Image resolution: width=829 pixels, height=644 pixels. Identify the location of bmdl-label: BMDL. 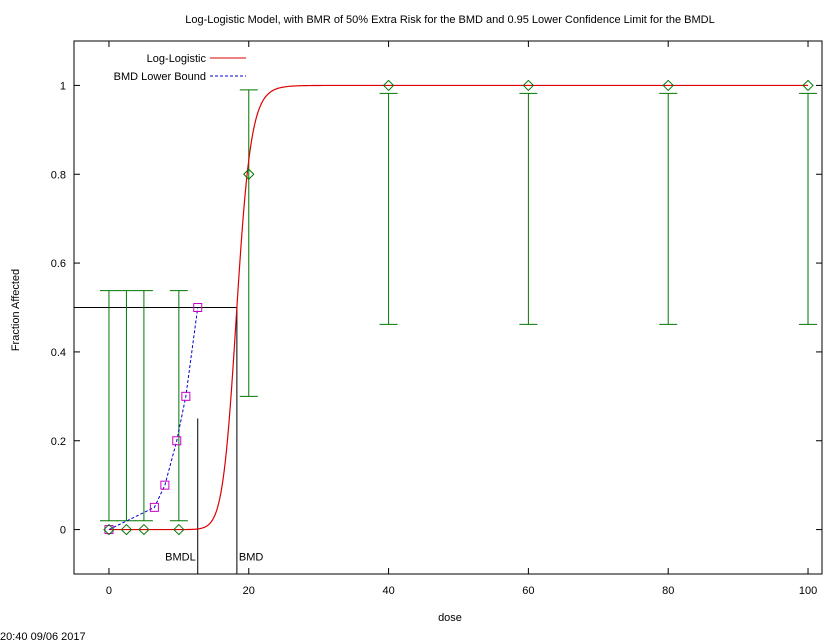
(180, 558).